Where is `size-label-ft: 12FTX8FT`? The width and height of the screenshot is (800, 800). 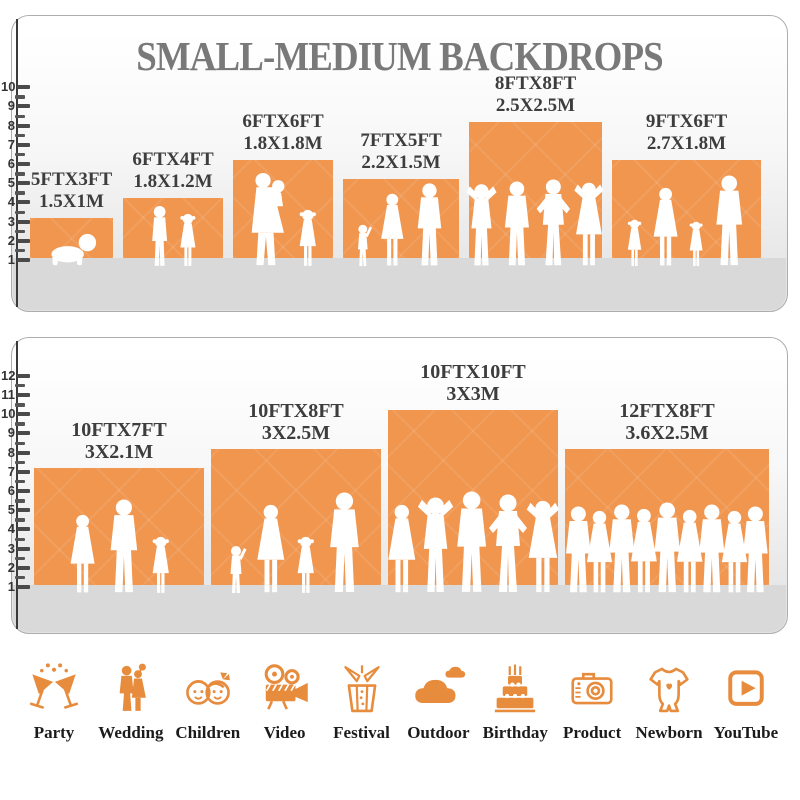 size-label-ft: 12FTX8FT is located at coordinates (667, 411).